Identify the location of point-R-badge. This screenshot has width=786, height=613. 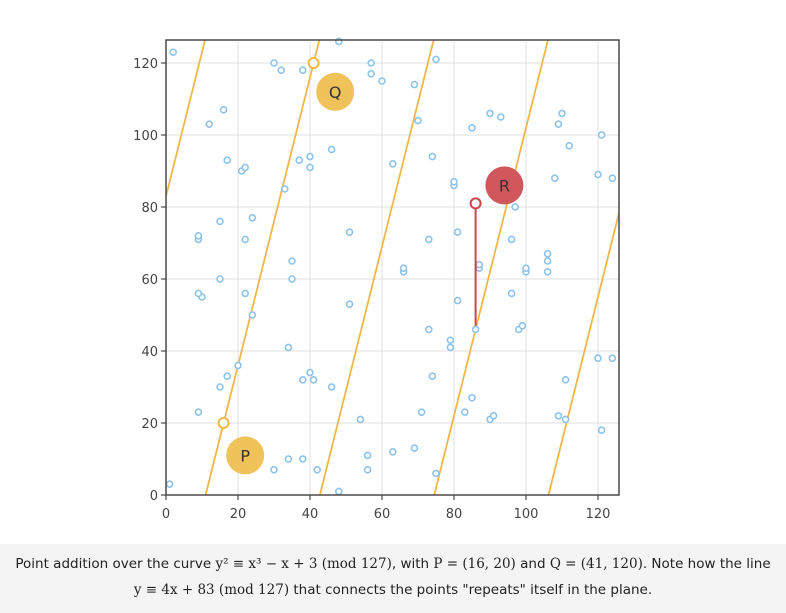
(504, 185).